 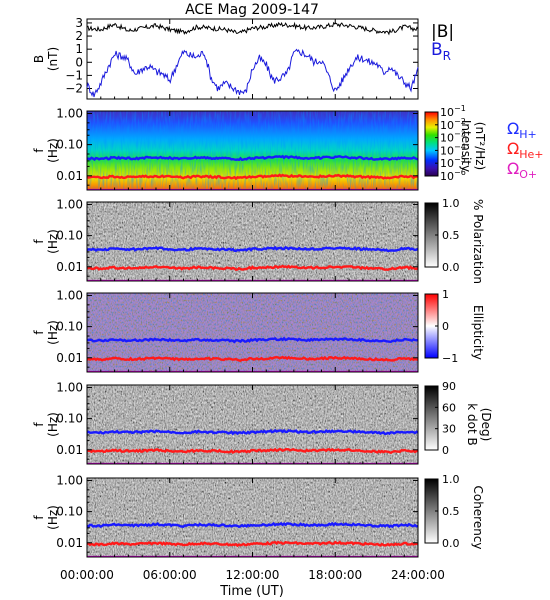 What do you see at coordinates (478, 517) in the screenshot?
I see `colorbar-label: Coherency` at bounding box center [478, 517].